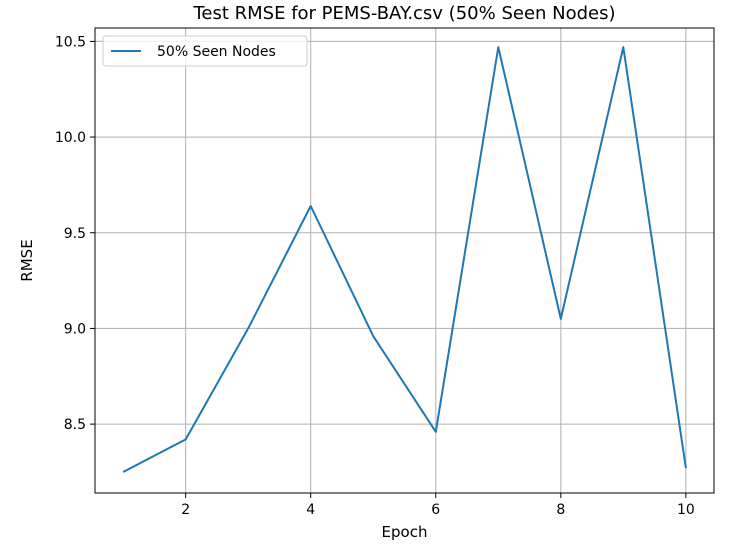 This screenshot has height=548, width=730. Describe the element at coordinates (70, 42) in the screenshot. I see `y-tick-label: 10.5` at that location.